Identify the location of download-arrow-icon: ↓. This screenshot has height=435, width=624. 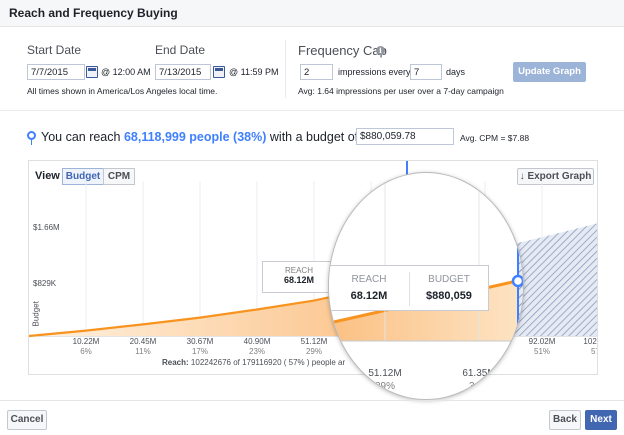
(522, 176).